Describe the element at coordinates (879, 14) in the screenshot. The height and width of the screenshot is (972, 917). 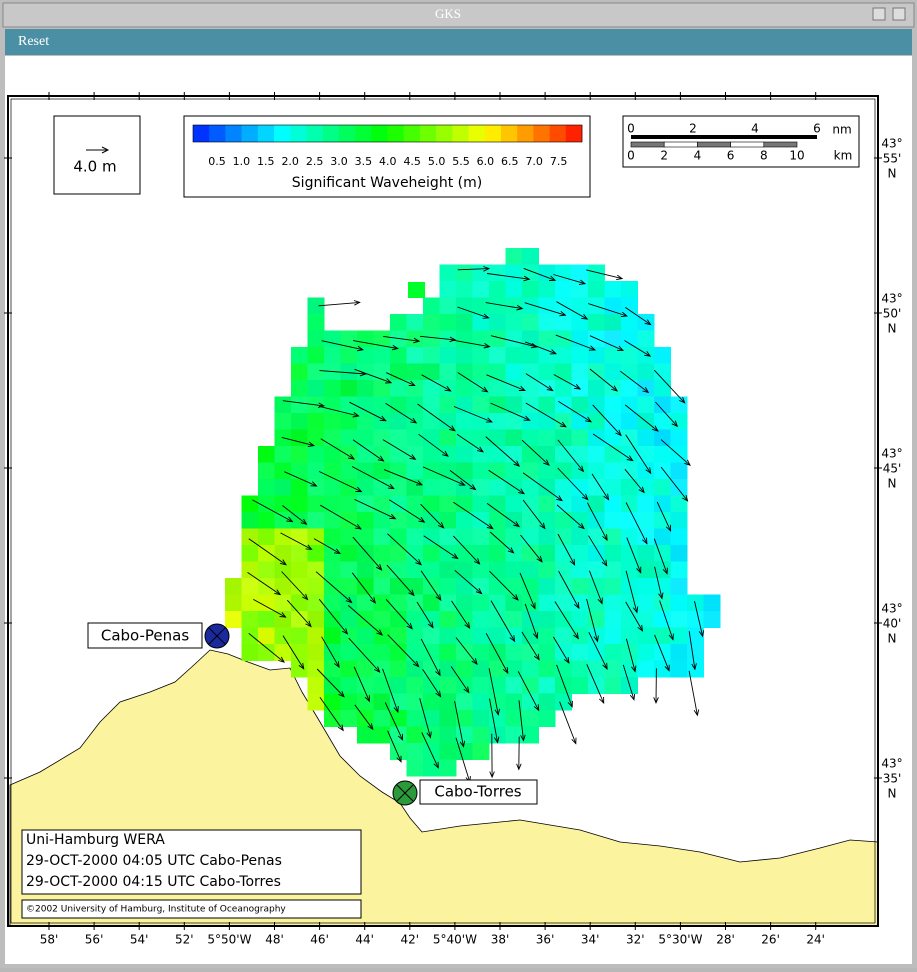
I see `minimize-button` at that location.